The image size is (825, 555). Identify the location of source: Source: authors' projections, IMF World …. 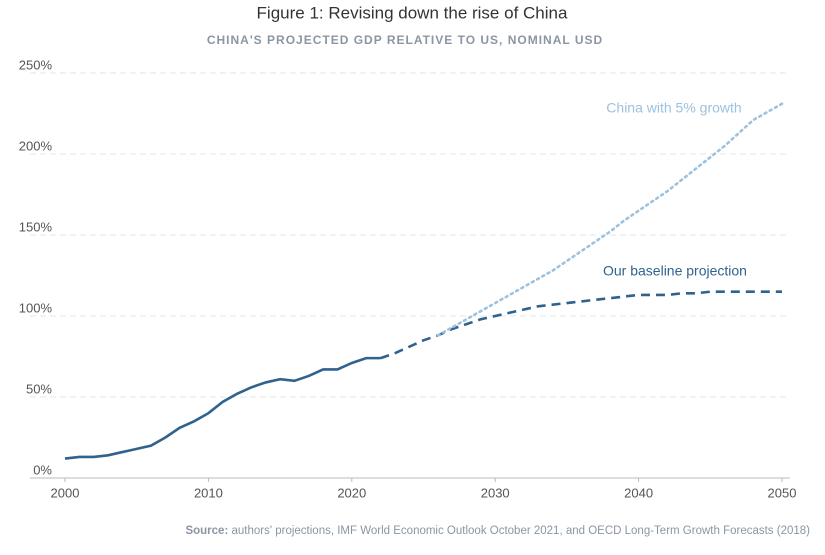
(497, 531).